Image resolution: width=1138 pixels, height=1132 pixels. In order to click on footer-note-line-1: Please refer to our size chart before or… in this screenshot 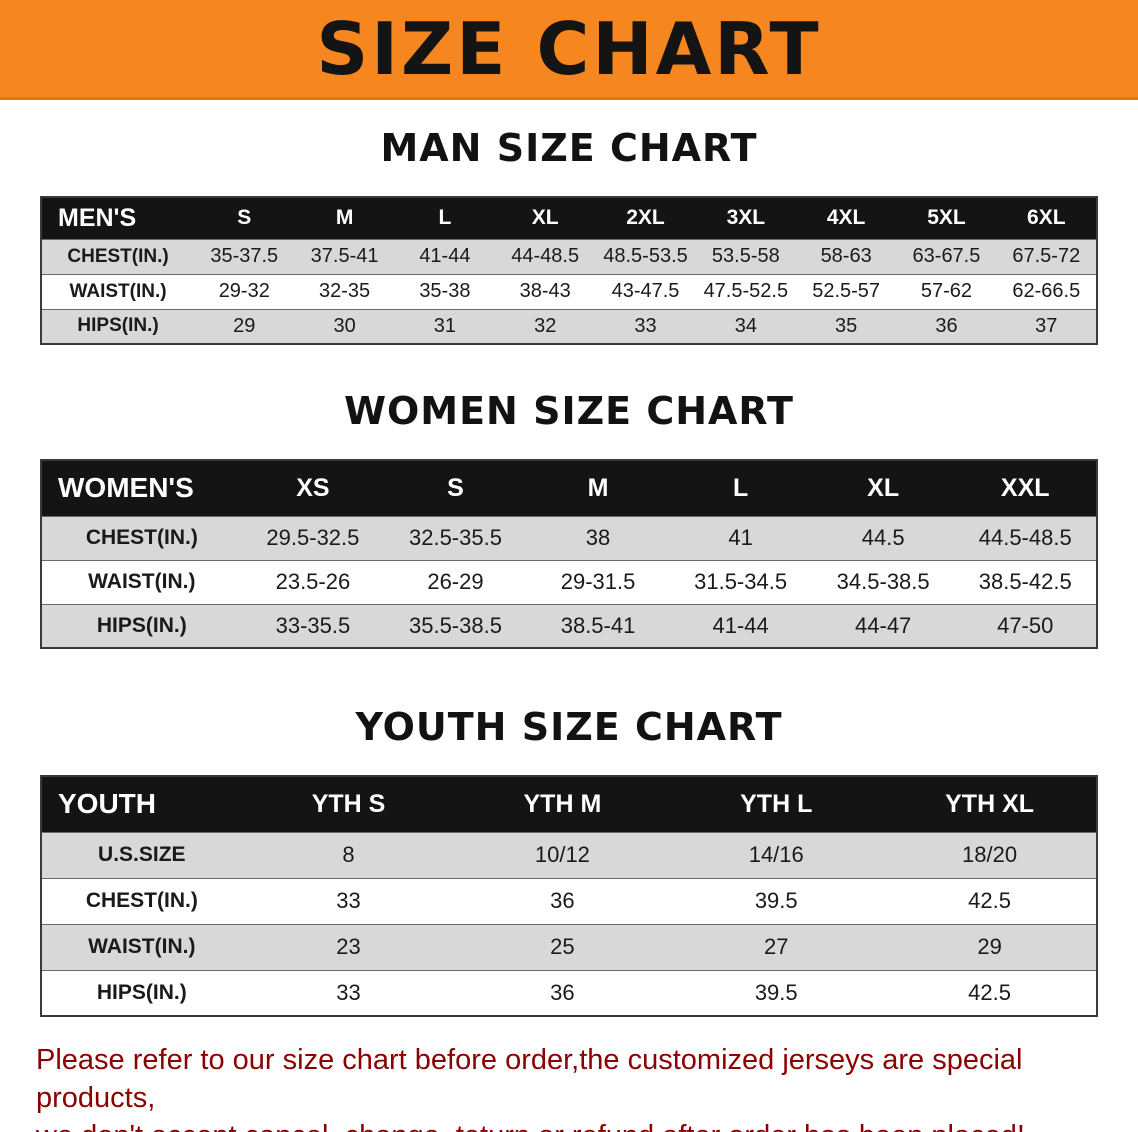, I will do `click(529, 1079)`.